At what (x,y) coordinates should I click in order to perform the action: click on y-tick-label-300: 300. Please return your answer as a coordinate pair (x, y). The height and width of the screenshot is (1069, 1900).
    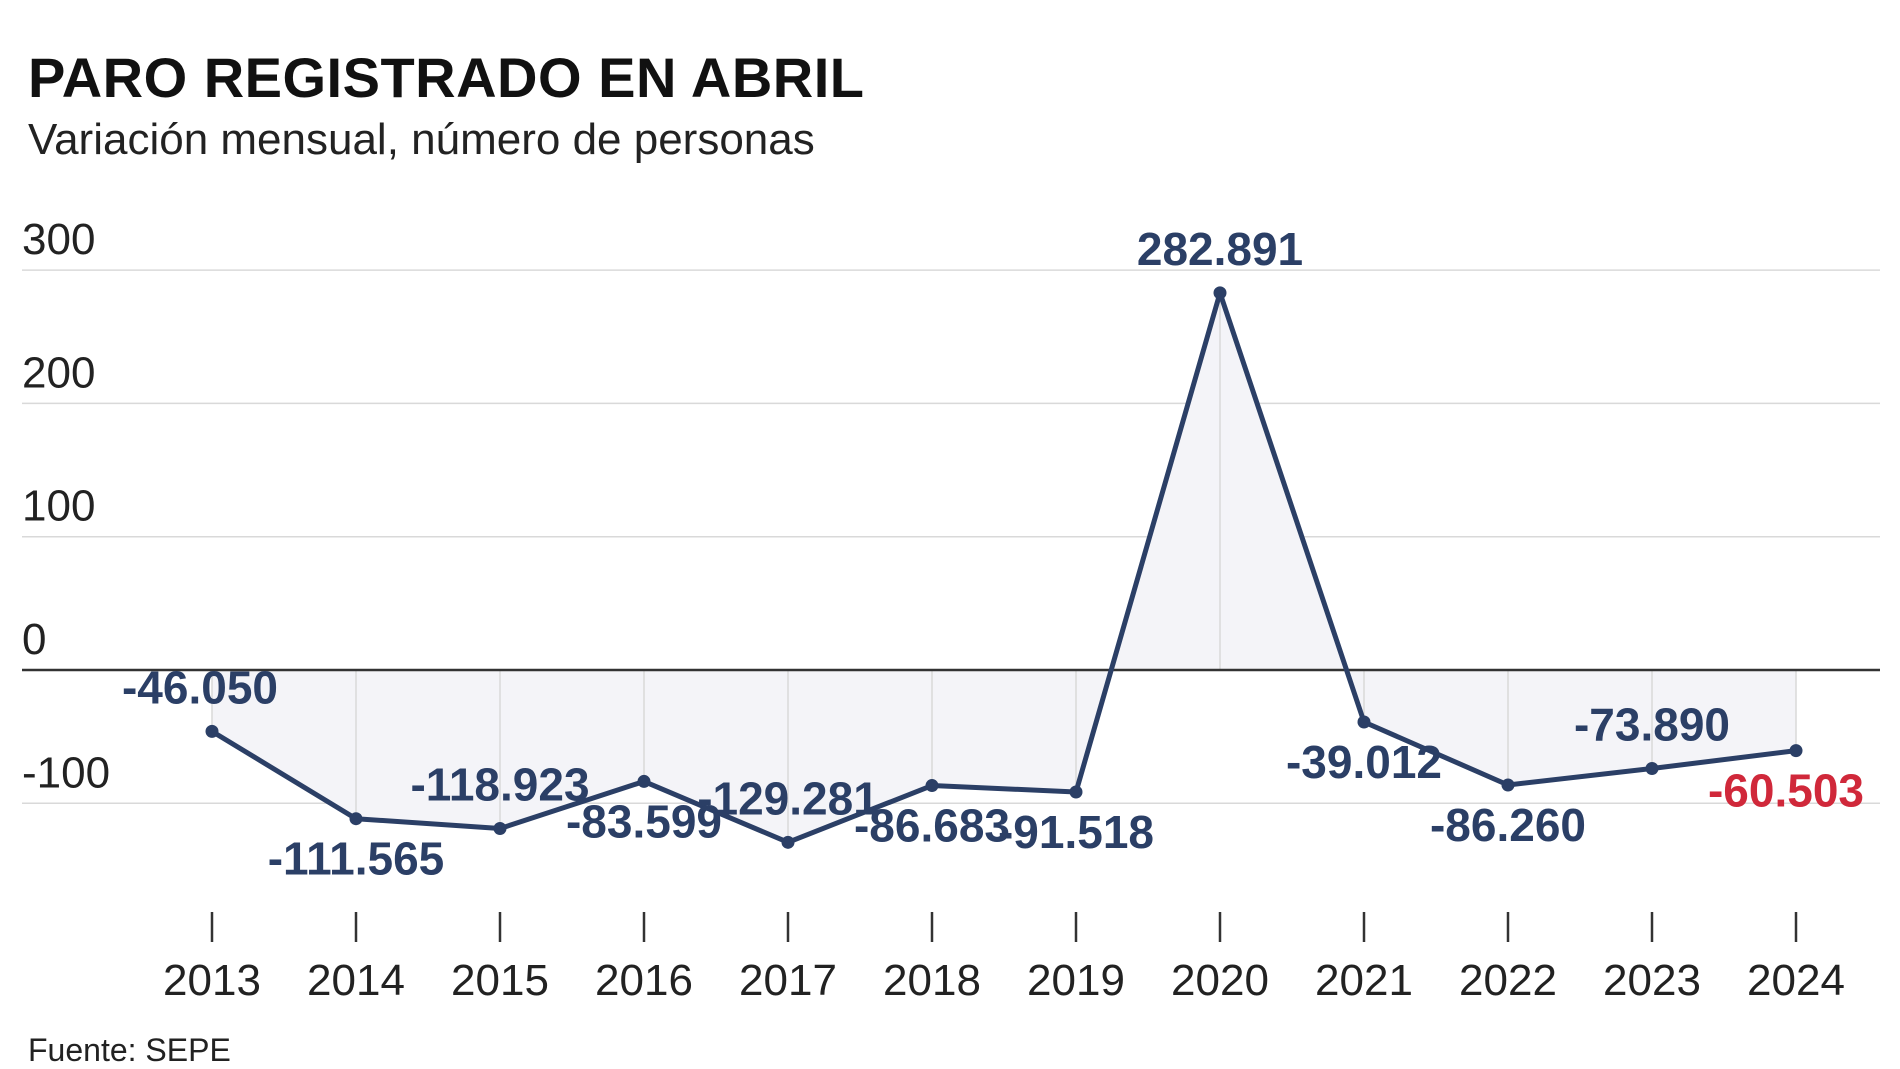
    Looking at the image, I should click on (58, 239).